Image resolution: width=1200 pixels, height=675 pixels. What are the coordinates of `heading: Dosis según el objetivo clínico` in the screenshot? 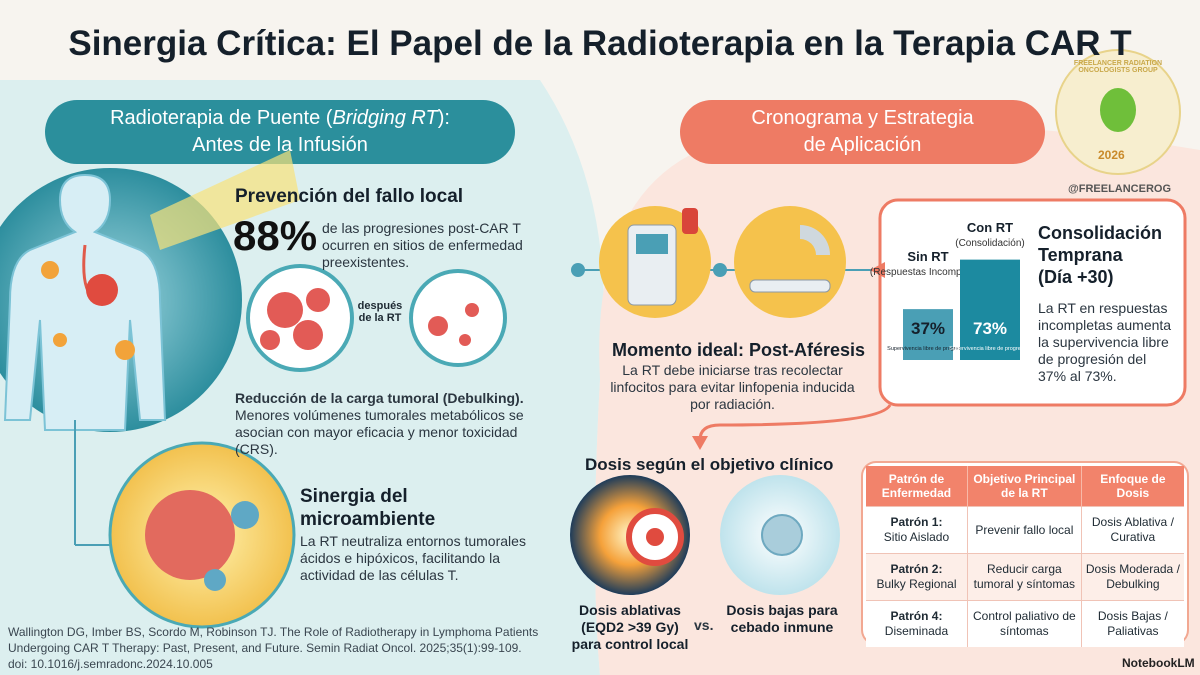 It's located at (709, 464).